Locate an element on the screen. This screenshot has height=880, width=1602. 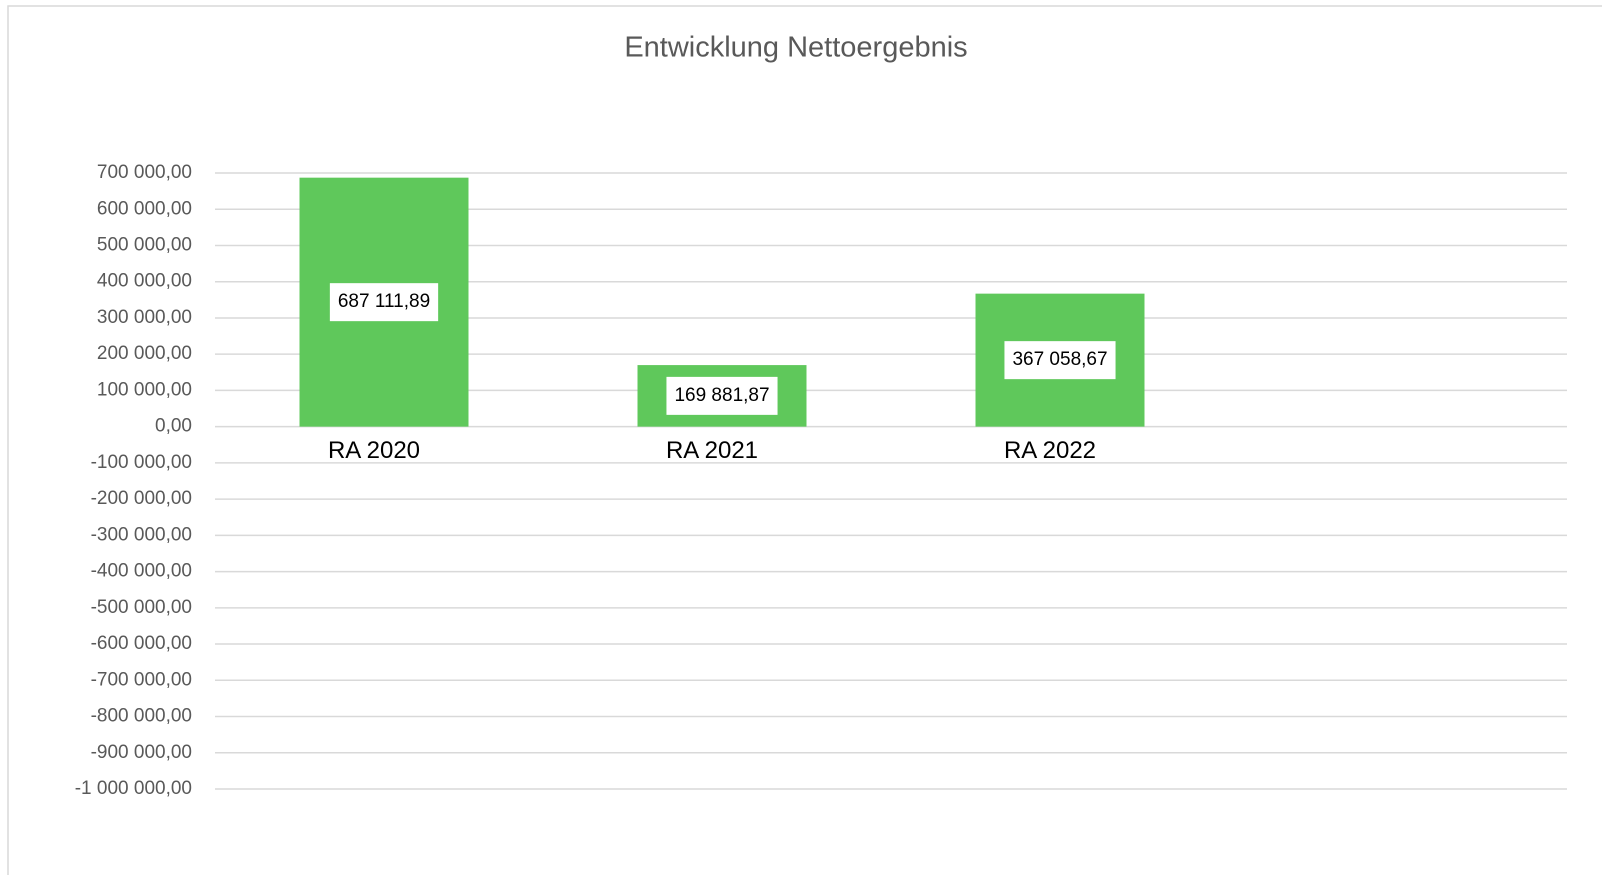
chart-title: Entwicklung Nettoergebnis is located at coordinates (795, 48).